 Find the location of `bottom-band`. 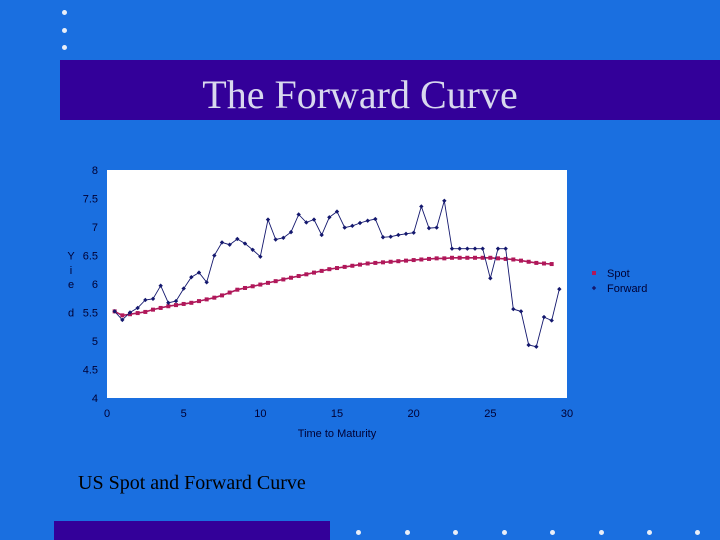

bottom-band is located at coordinates (192, 530).